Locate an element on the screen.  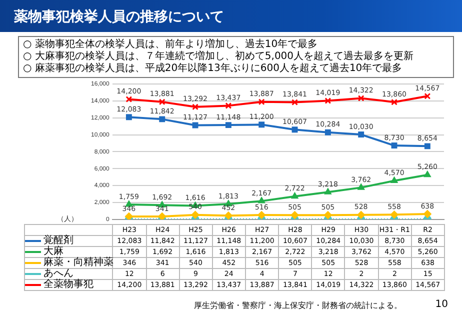
text: ○ 麻薬事犯の検挙人員は、平成20年以降13年ぶりに600人を超えて過去10年で最多 is located at coordinates (213, 69).